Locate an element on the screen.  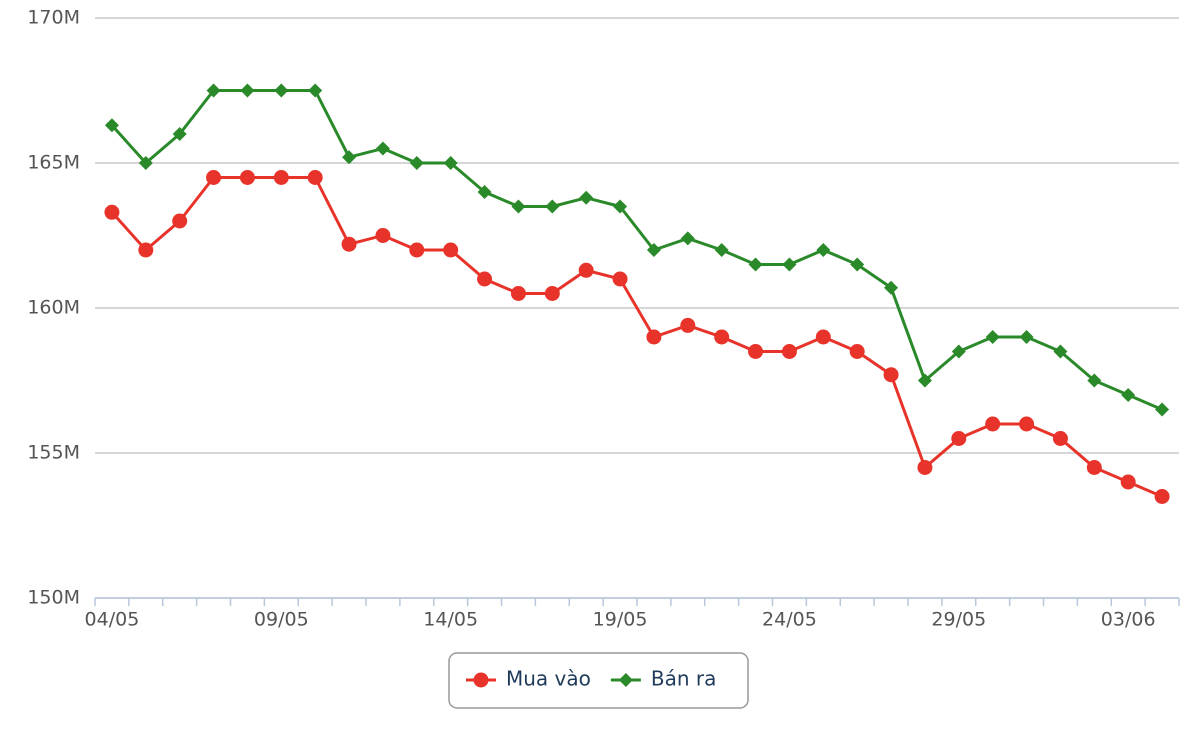
x-tick-label: 03/06 is located at coordinates (1128, 620).